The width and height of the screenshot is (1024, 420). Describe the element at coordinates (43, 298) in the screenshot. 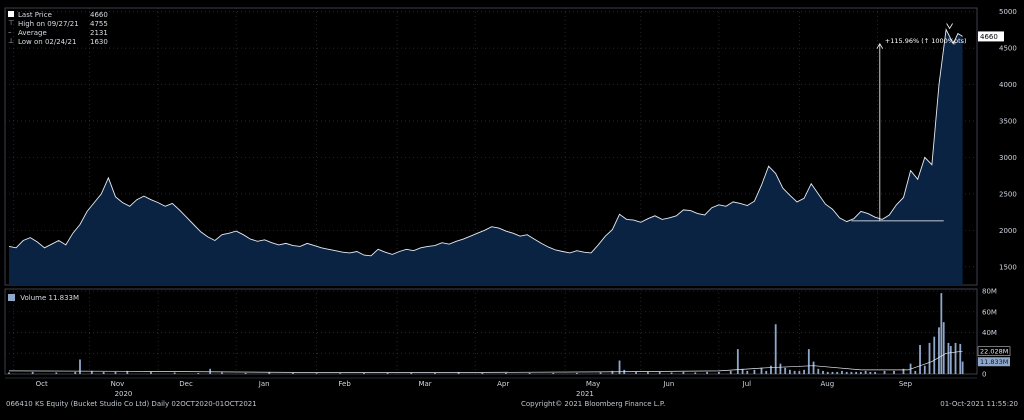

I see `volume-legend: Volume 11.833M` at that location.